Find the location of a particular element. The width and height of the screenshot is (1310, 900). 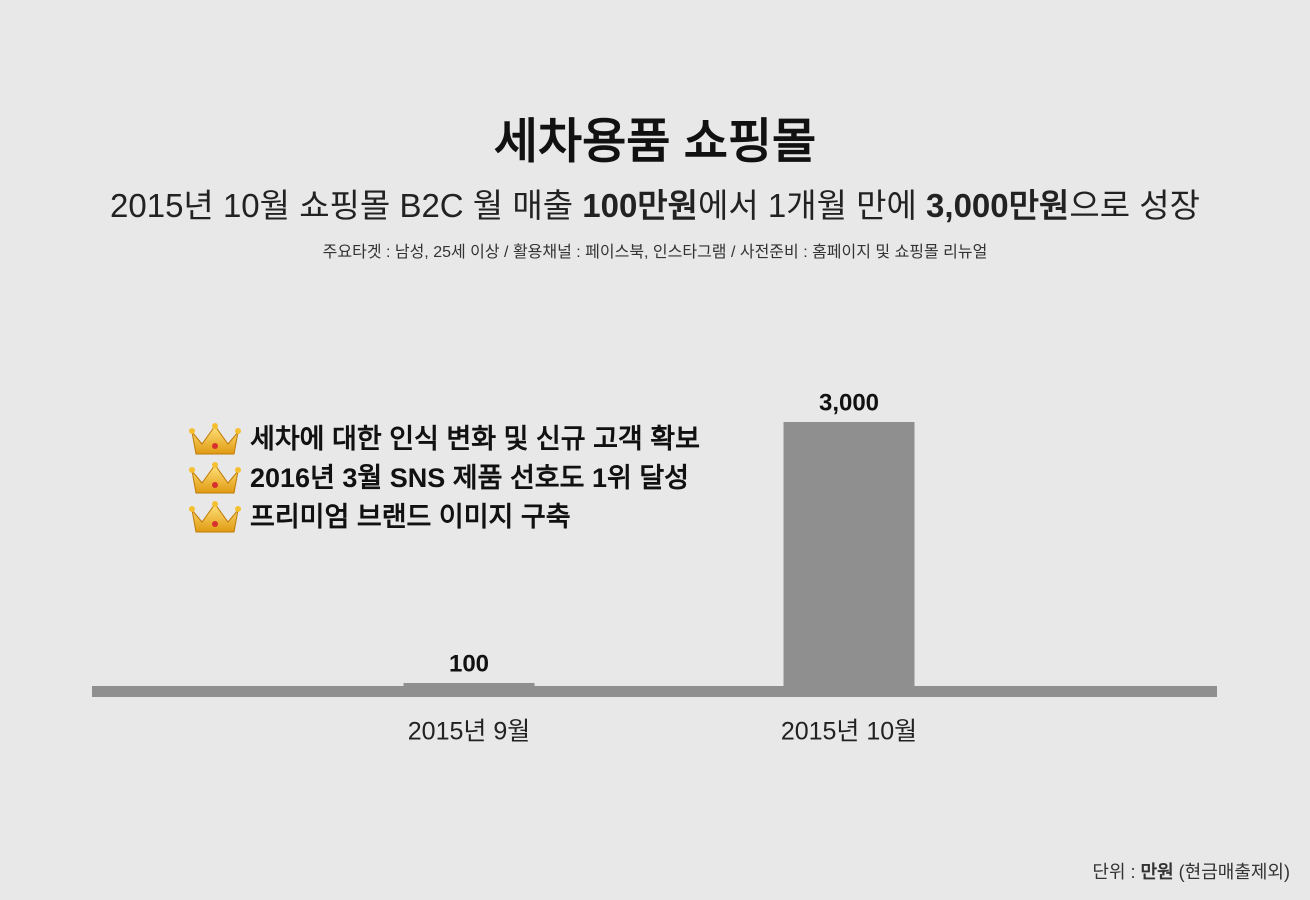

annotation: 프리미엄 브랜드 이미지 구축 is located at coordinates (410, 517).